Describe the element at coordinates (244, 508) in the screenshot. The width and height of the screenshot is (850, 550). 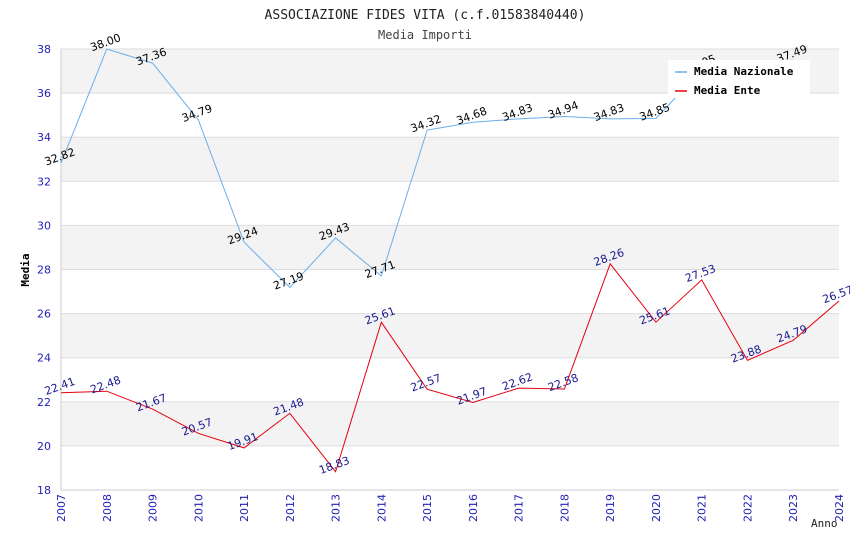
I see `x-tick-label: 2011` at that location.